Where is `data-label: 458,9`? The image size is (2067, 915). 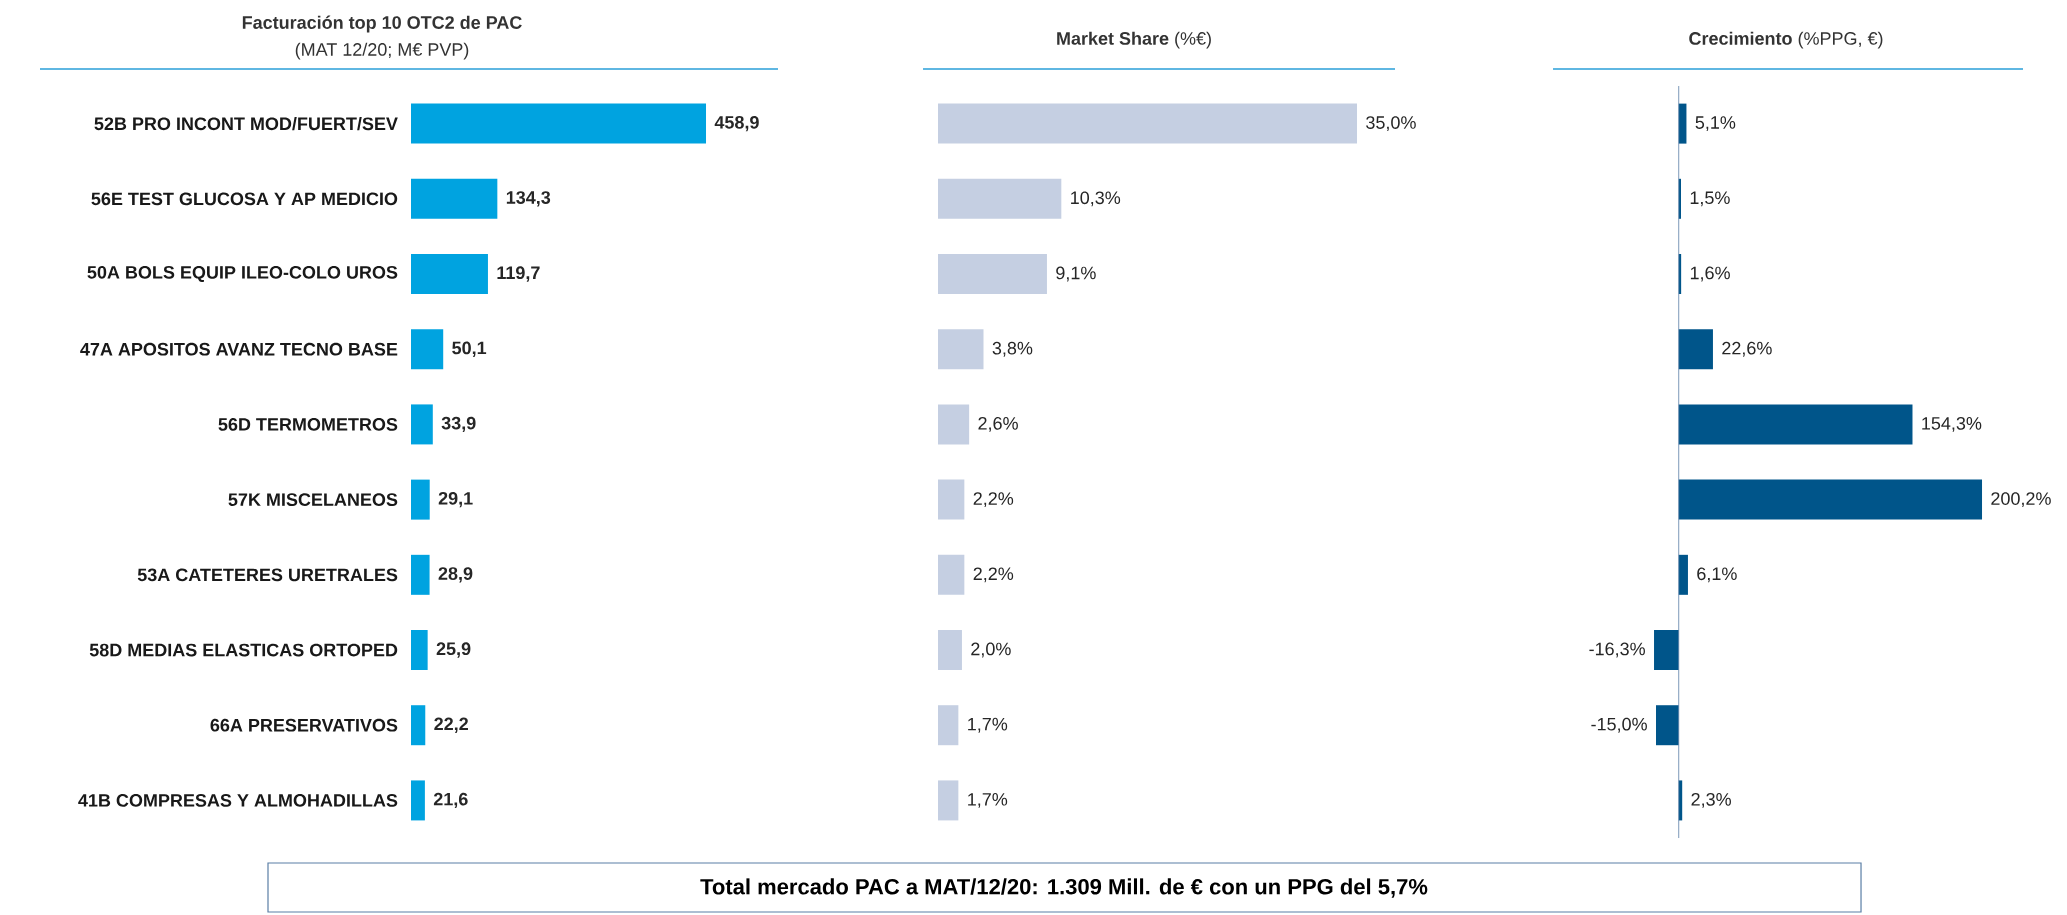
data-label: 458,9 is located at coordinates (736, 123).